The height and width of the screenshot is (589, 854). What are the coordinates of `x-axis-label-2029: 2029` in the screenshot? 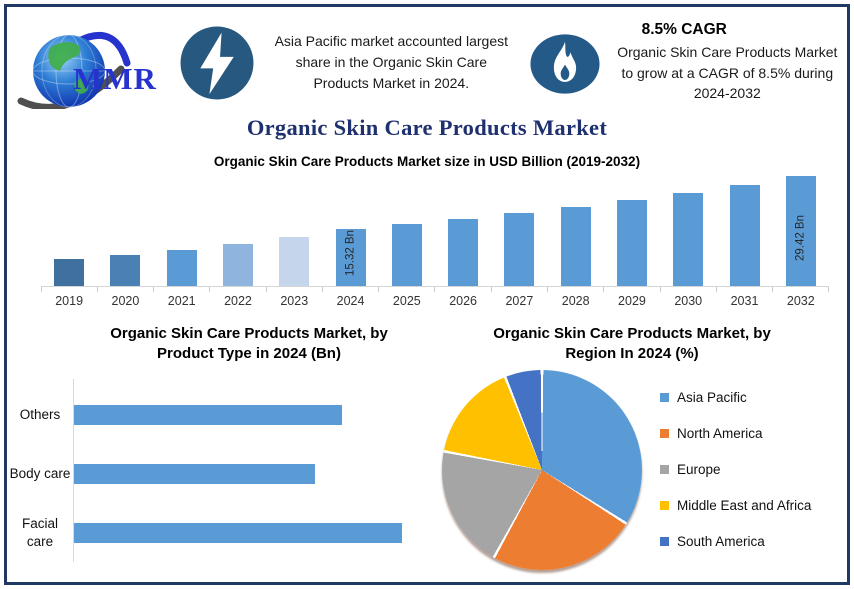 It's located at (632, 301).